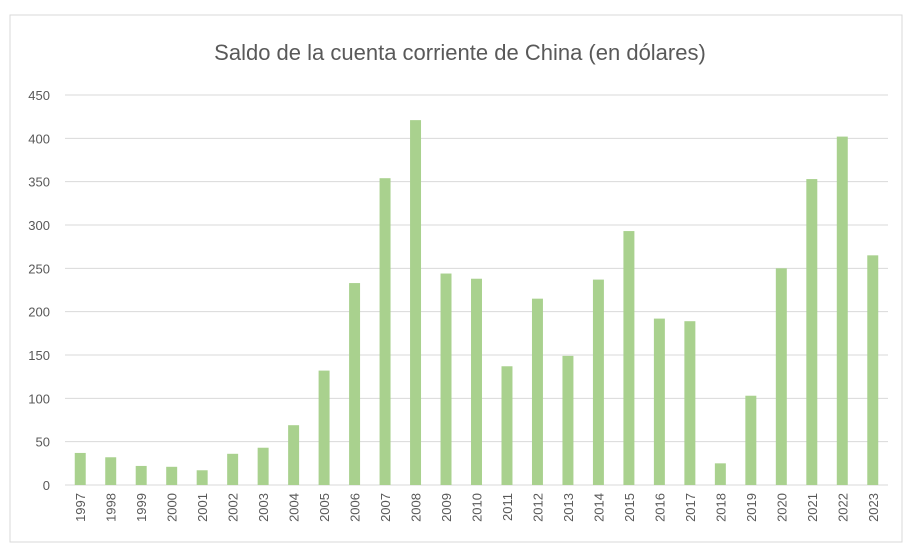 Image resolution: width=903 pixels, height=543 pixels. I want to click on x-tick-label: 2011, so click(507, 507).